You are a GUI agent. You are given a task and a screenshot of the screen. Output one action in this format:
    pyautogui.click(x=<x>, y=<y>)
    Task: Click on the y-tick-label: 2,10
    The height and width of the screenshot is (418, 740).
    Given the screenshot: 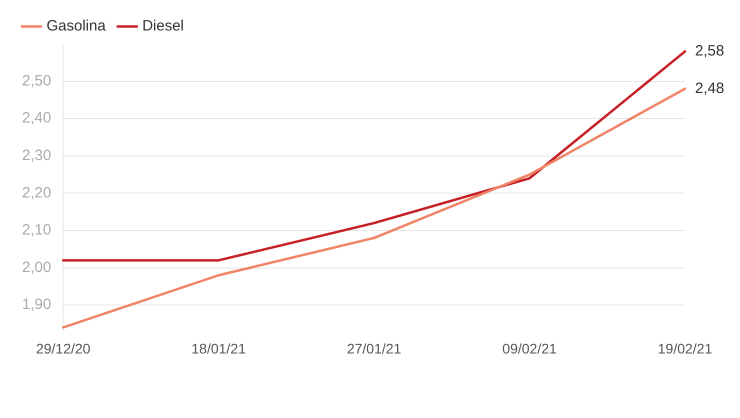 What is the action you would take?
    pyautogui.click(x=37, y=230)
    